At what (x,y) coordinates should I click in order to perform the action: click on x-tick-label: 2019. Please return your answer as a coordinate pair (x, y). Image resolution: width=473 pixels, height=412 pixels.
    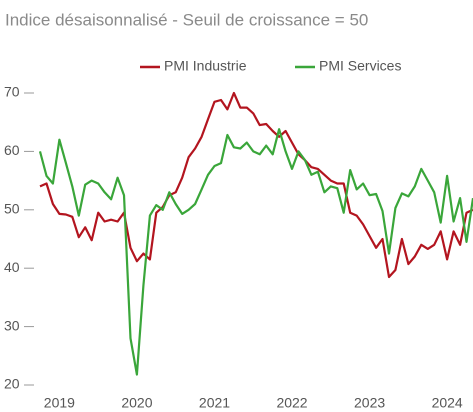
    Looking at the image, I should click on (59, 403).